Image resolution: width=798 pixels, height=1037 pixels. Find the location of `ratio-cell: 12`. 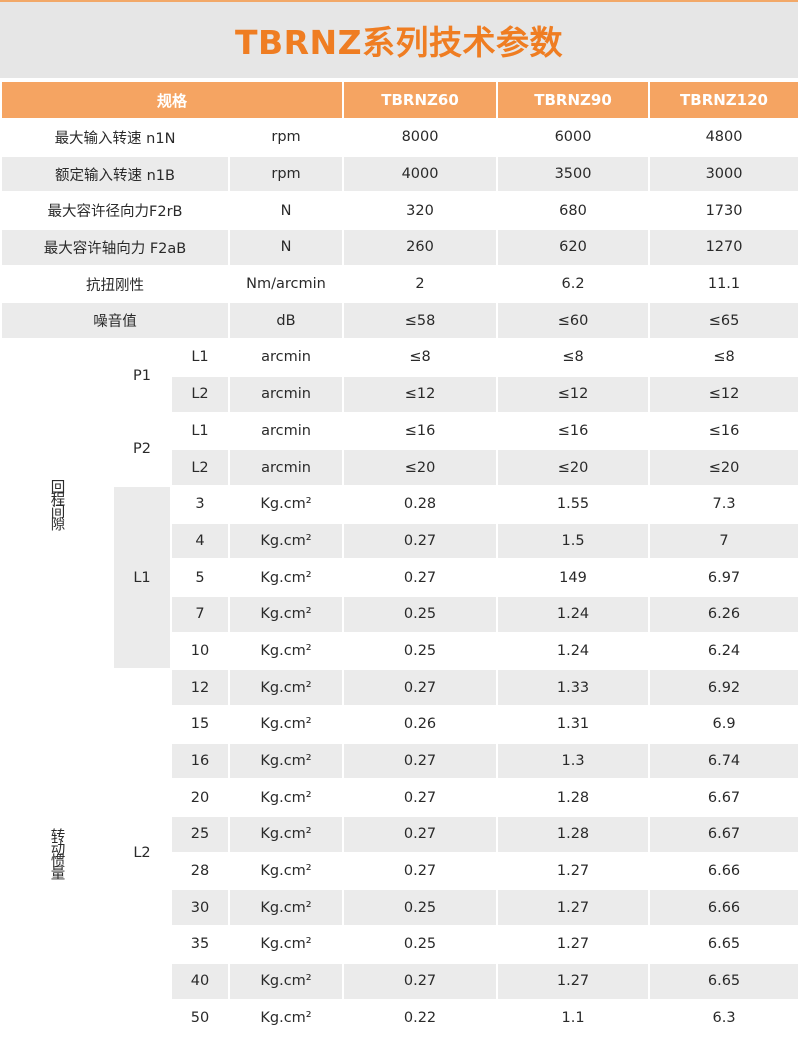

ratio-cell: 12 is located at coordinates (200, 687).